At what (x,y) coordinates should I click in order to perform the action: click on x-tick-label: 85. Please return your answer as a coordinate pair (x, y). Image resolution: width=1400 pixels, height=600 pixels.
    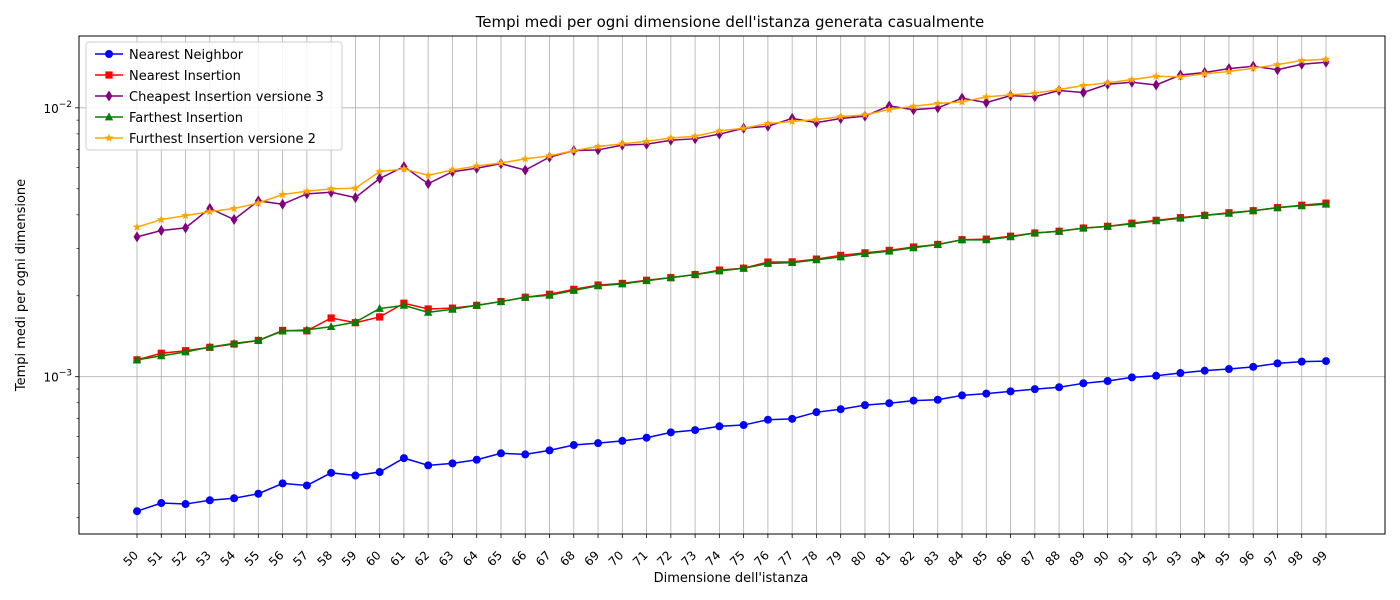
    Looking at the image, I should click on (980, 558).